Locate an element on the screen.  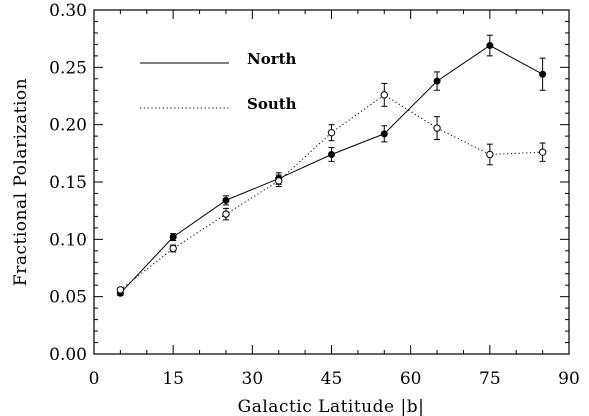
x-tick-label: 0 is located at coordinates (94, 379).